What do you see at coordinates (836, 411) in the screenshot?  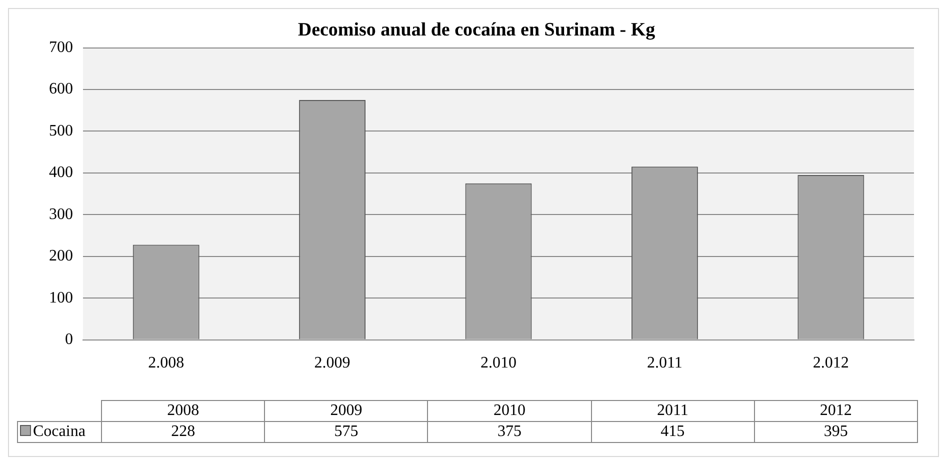 I see `text: 2012` at bounding box center [836, 411].